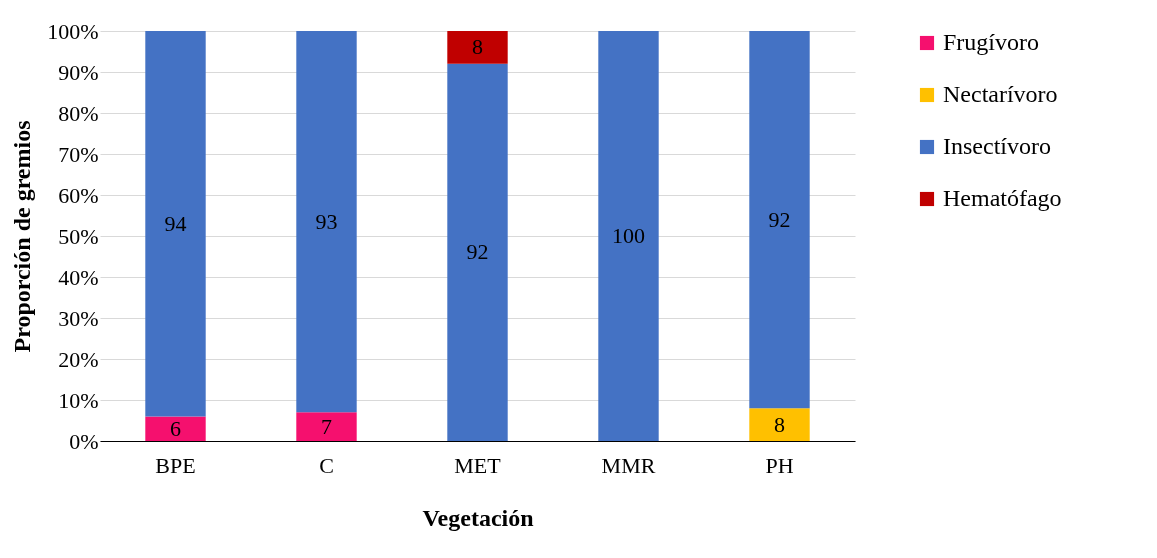 The width and height of the screenshot is (1157, 558). I want to click on y-axis-title: Proporción de gremios, so click(22, 236).